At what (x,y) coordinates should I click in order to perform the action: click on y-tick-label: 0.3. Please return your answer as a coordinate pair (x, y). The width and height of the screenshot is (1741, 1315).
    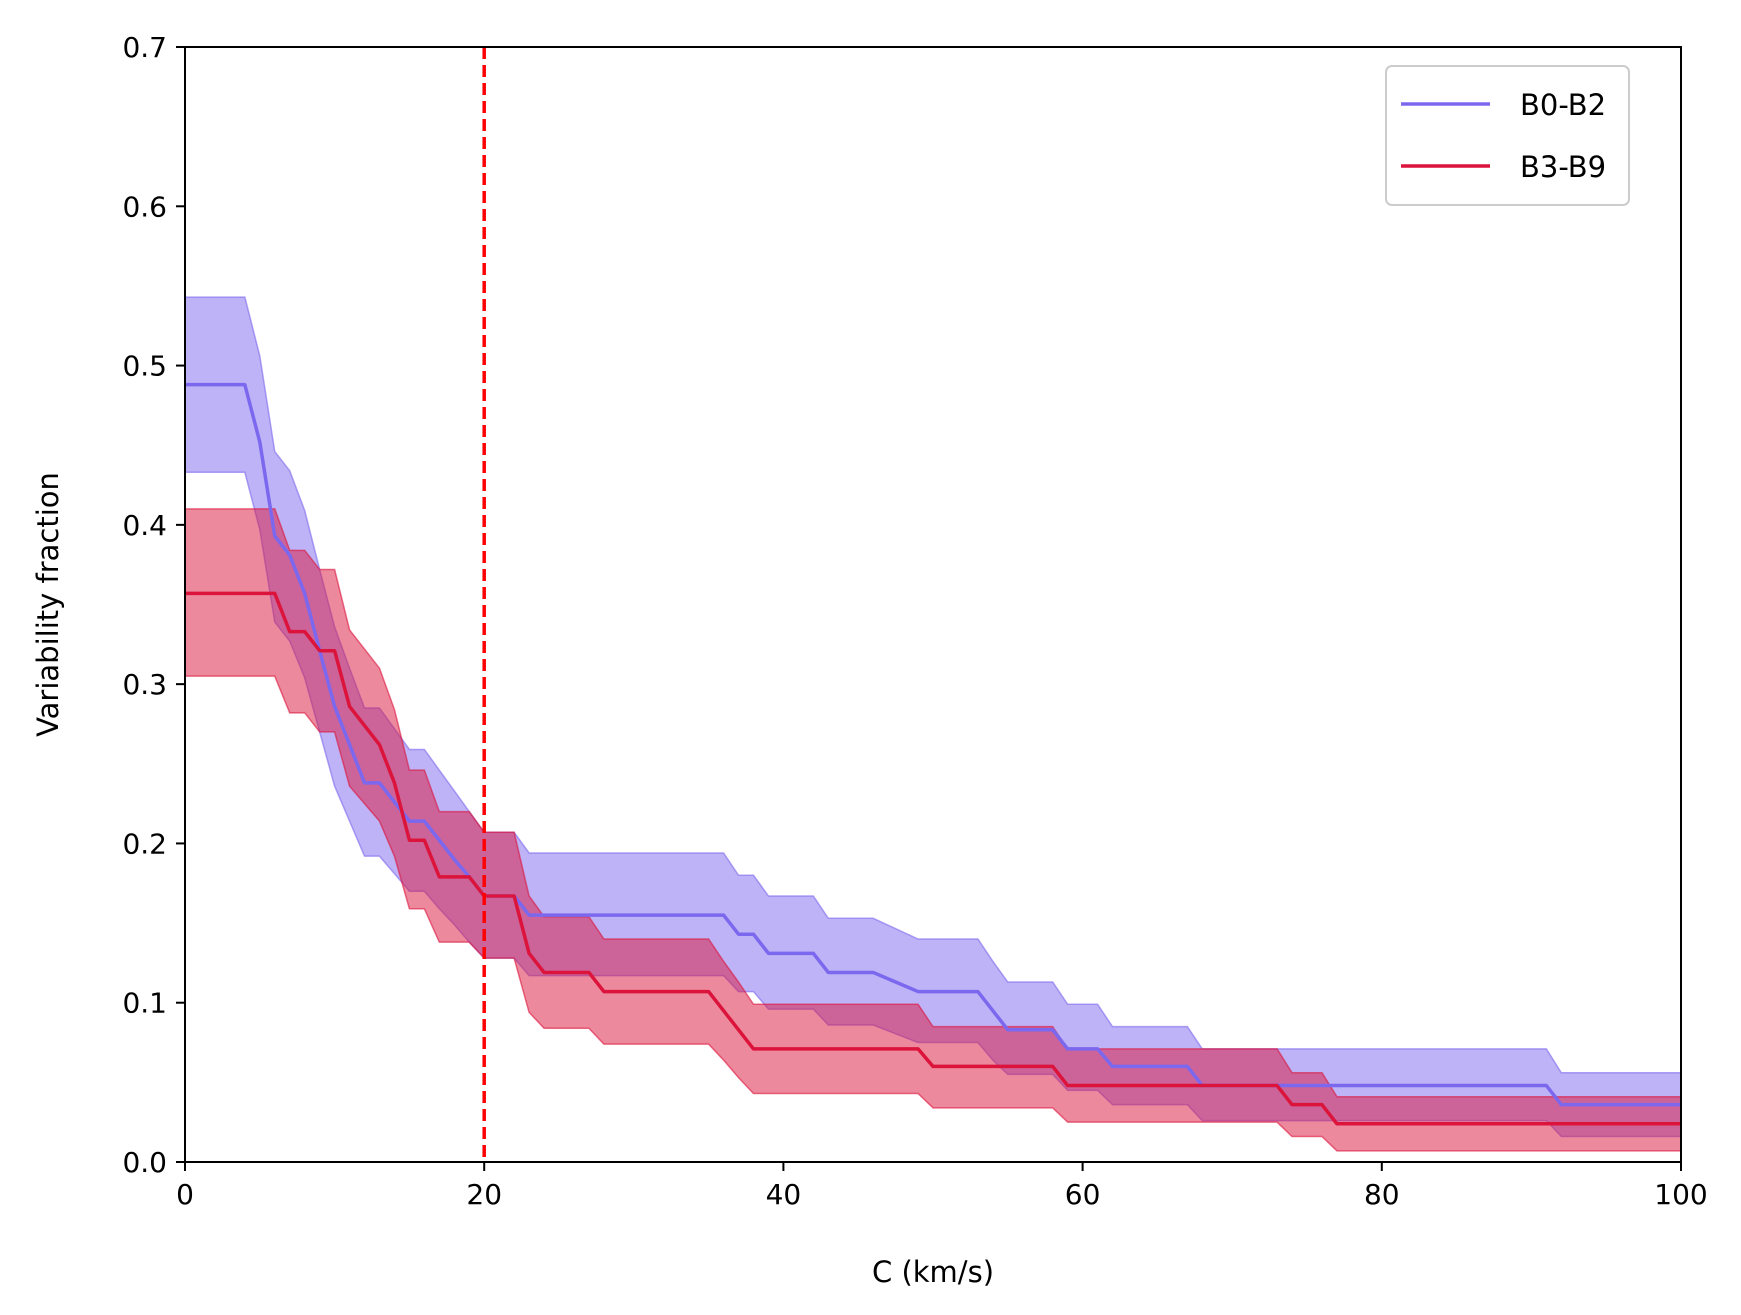
    Looking at the image, I should click on (144, 684).